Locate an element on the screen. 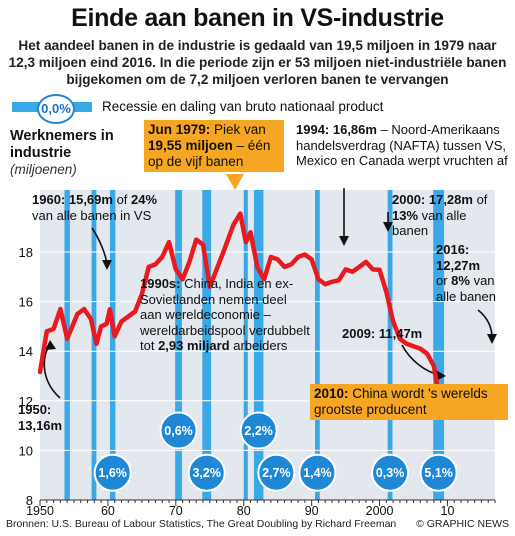 The height and width of the screenshot is (536, 515). annotation-1950-year: 1950: is located at coordinates (35, 409).